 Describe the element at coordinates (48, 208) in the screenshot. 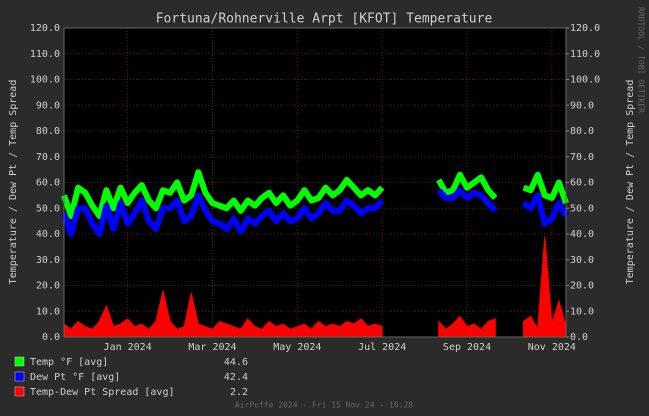

I see `y-tick-label: 50.0` at that location.